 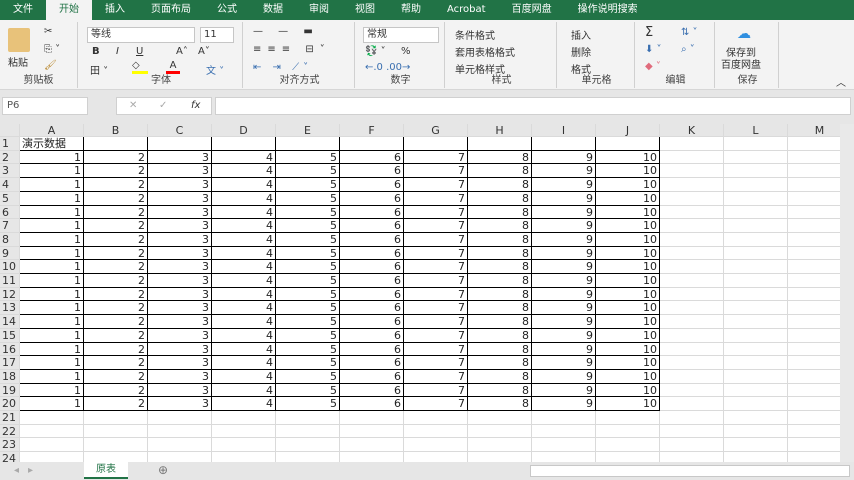 I want to click on row-header: 19, so click(x=10, y=390).